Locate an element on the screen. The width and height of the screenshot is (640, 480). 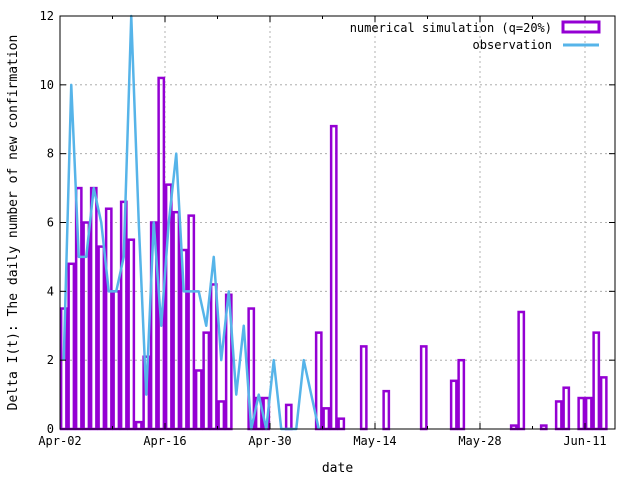
legend-label-simulation: numerical simulation (q=20%) is located at coordinates (451, 28).